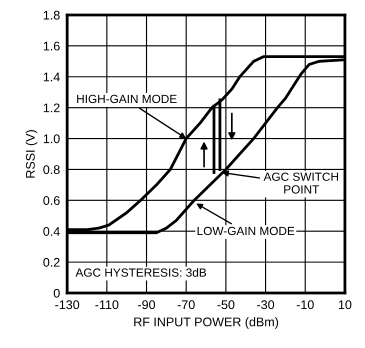 Image resolution: width=365 pixels, height=348 pixels. I want to click on y-tick-label: 0.8, so click(51, 169).